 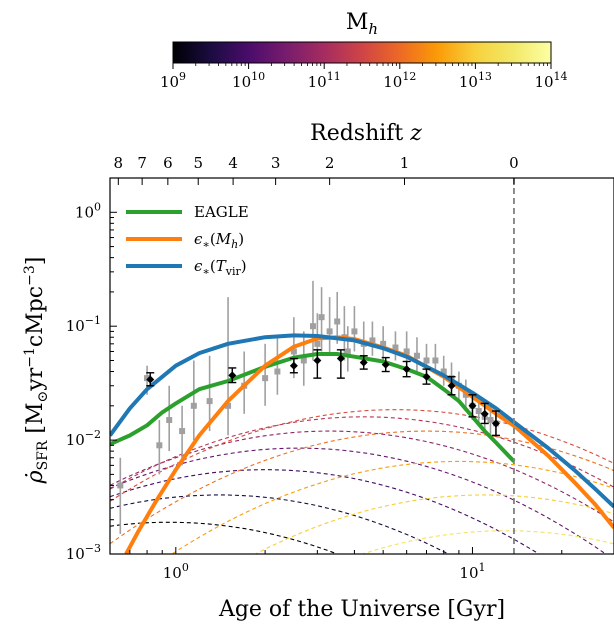 I want to click on top-tick-label: 3, so click(x=276, y=163).